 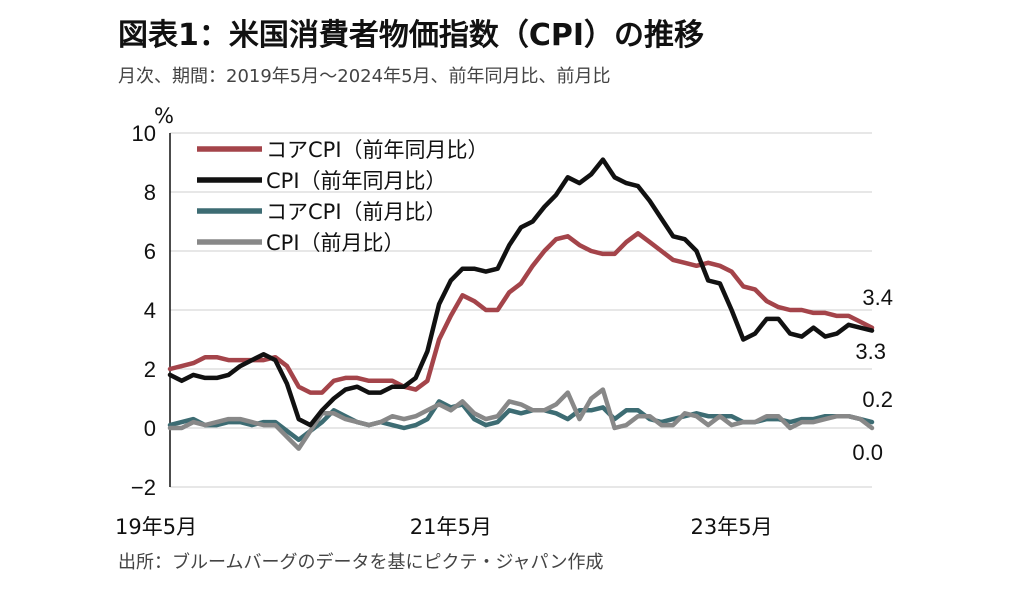 I want to click on legend-label: CPI（前年同月比）, so click(x=356, y=181).